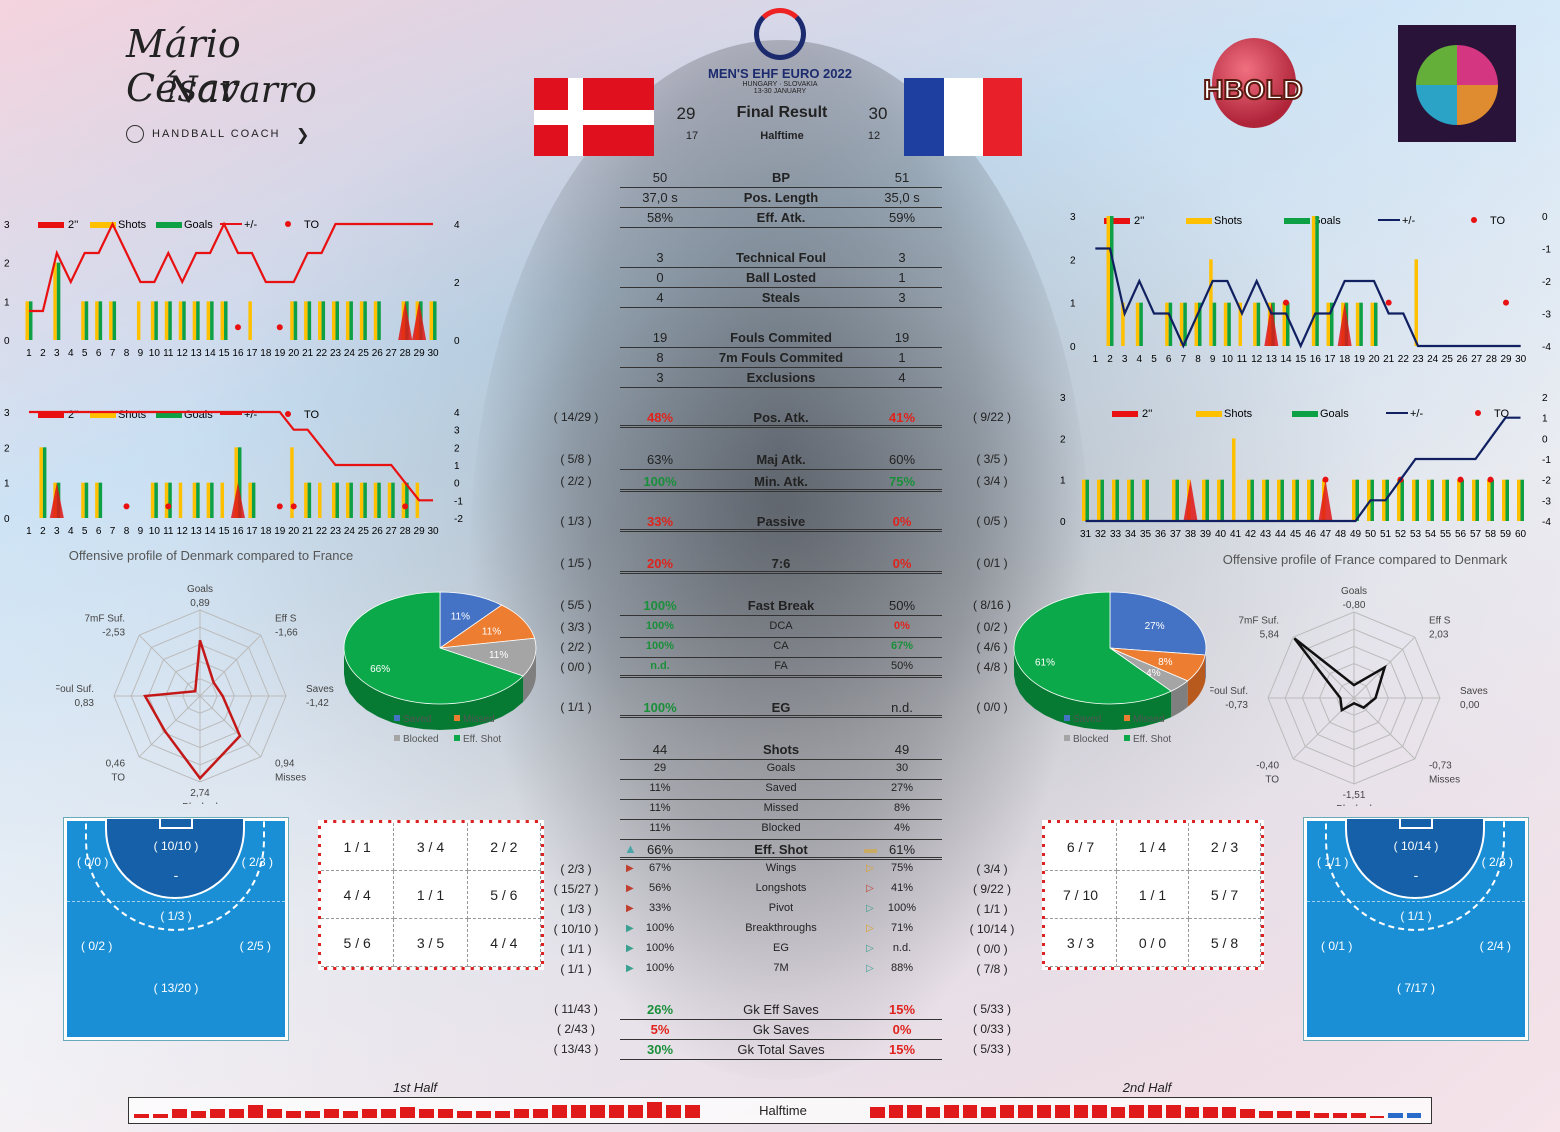 This screenshot has height=1132, width=1560. What do you see at coordinates (43, 531) in the screenshot?
I see `x-tick-label: 2` at bounding box center [43, 531].